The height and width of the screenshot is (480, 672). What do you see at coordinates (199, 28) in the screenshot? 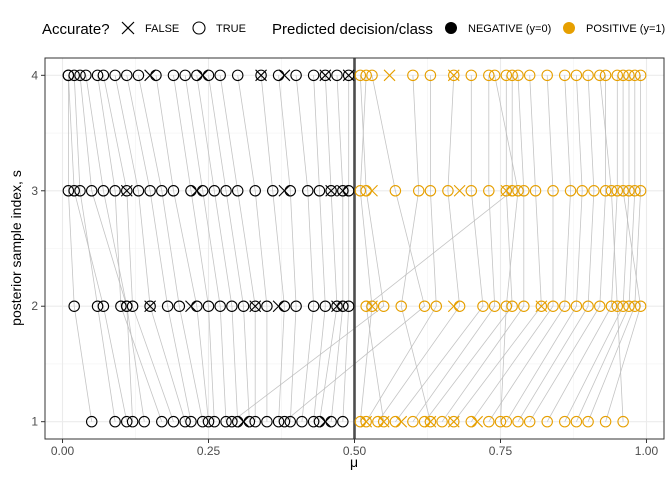
I see `legend-circle-symbol` at bounding box center [199, 28].